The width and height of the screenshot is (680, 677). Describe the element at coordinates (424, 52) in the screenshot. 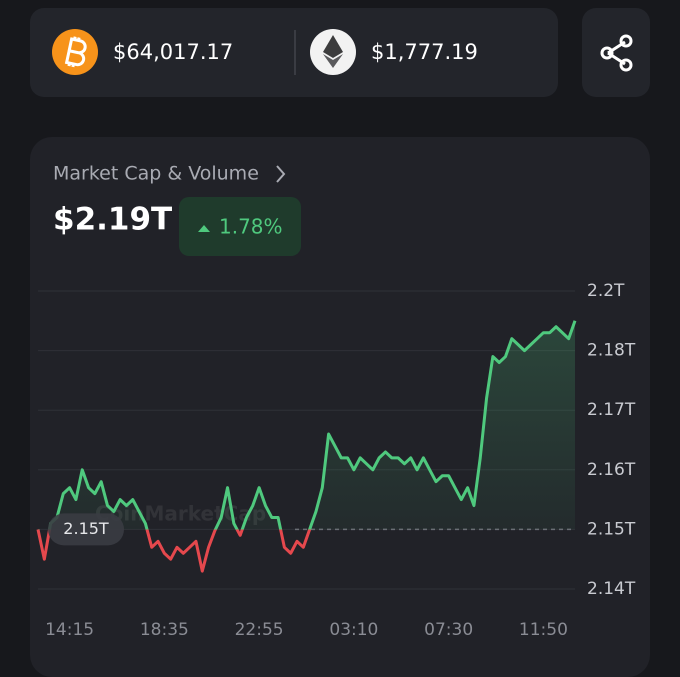

I see `eth-price: $1,777.19` at that location.